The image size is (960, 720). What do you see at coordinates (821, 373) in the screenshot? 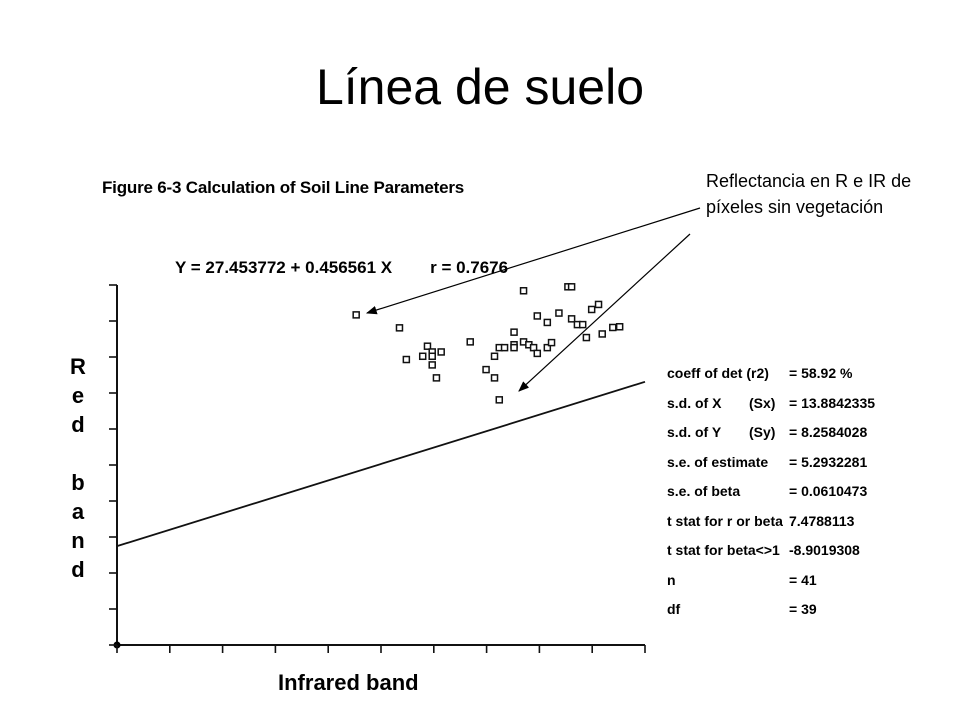
I see `stat-value: = 58.92 %` at bounding box center [821, 373].